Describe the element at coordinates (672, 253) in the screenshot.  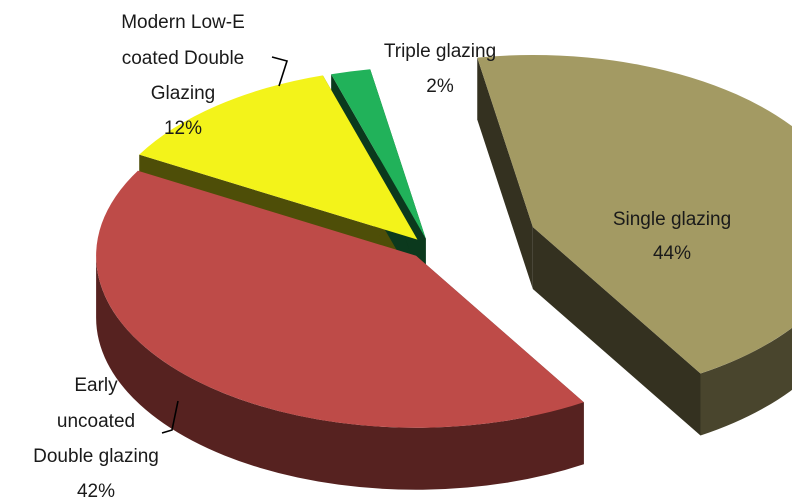
I see `label-single-glazing-percent: 44%` at that location.